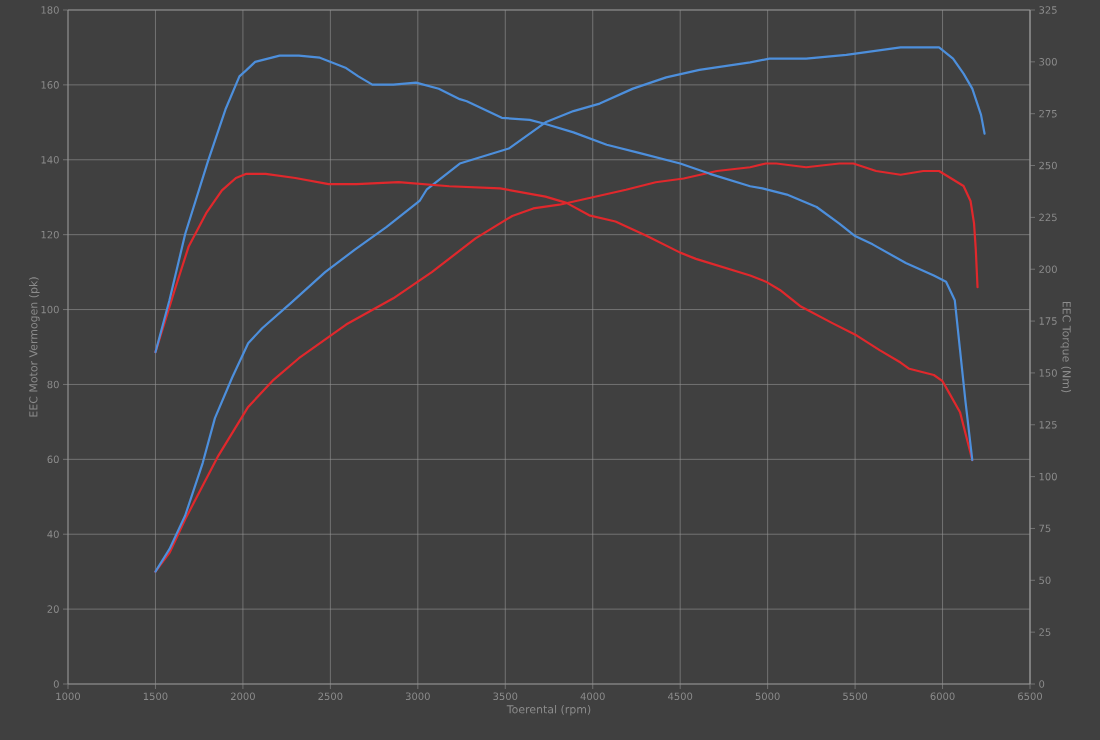 The width and height of the screenshot is (1100, 740). What do you see at coordinates (53, 609) in the screenshot?
I see `y-tick-label: 20` at bounding box center [53, 609].